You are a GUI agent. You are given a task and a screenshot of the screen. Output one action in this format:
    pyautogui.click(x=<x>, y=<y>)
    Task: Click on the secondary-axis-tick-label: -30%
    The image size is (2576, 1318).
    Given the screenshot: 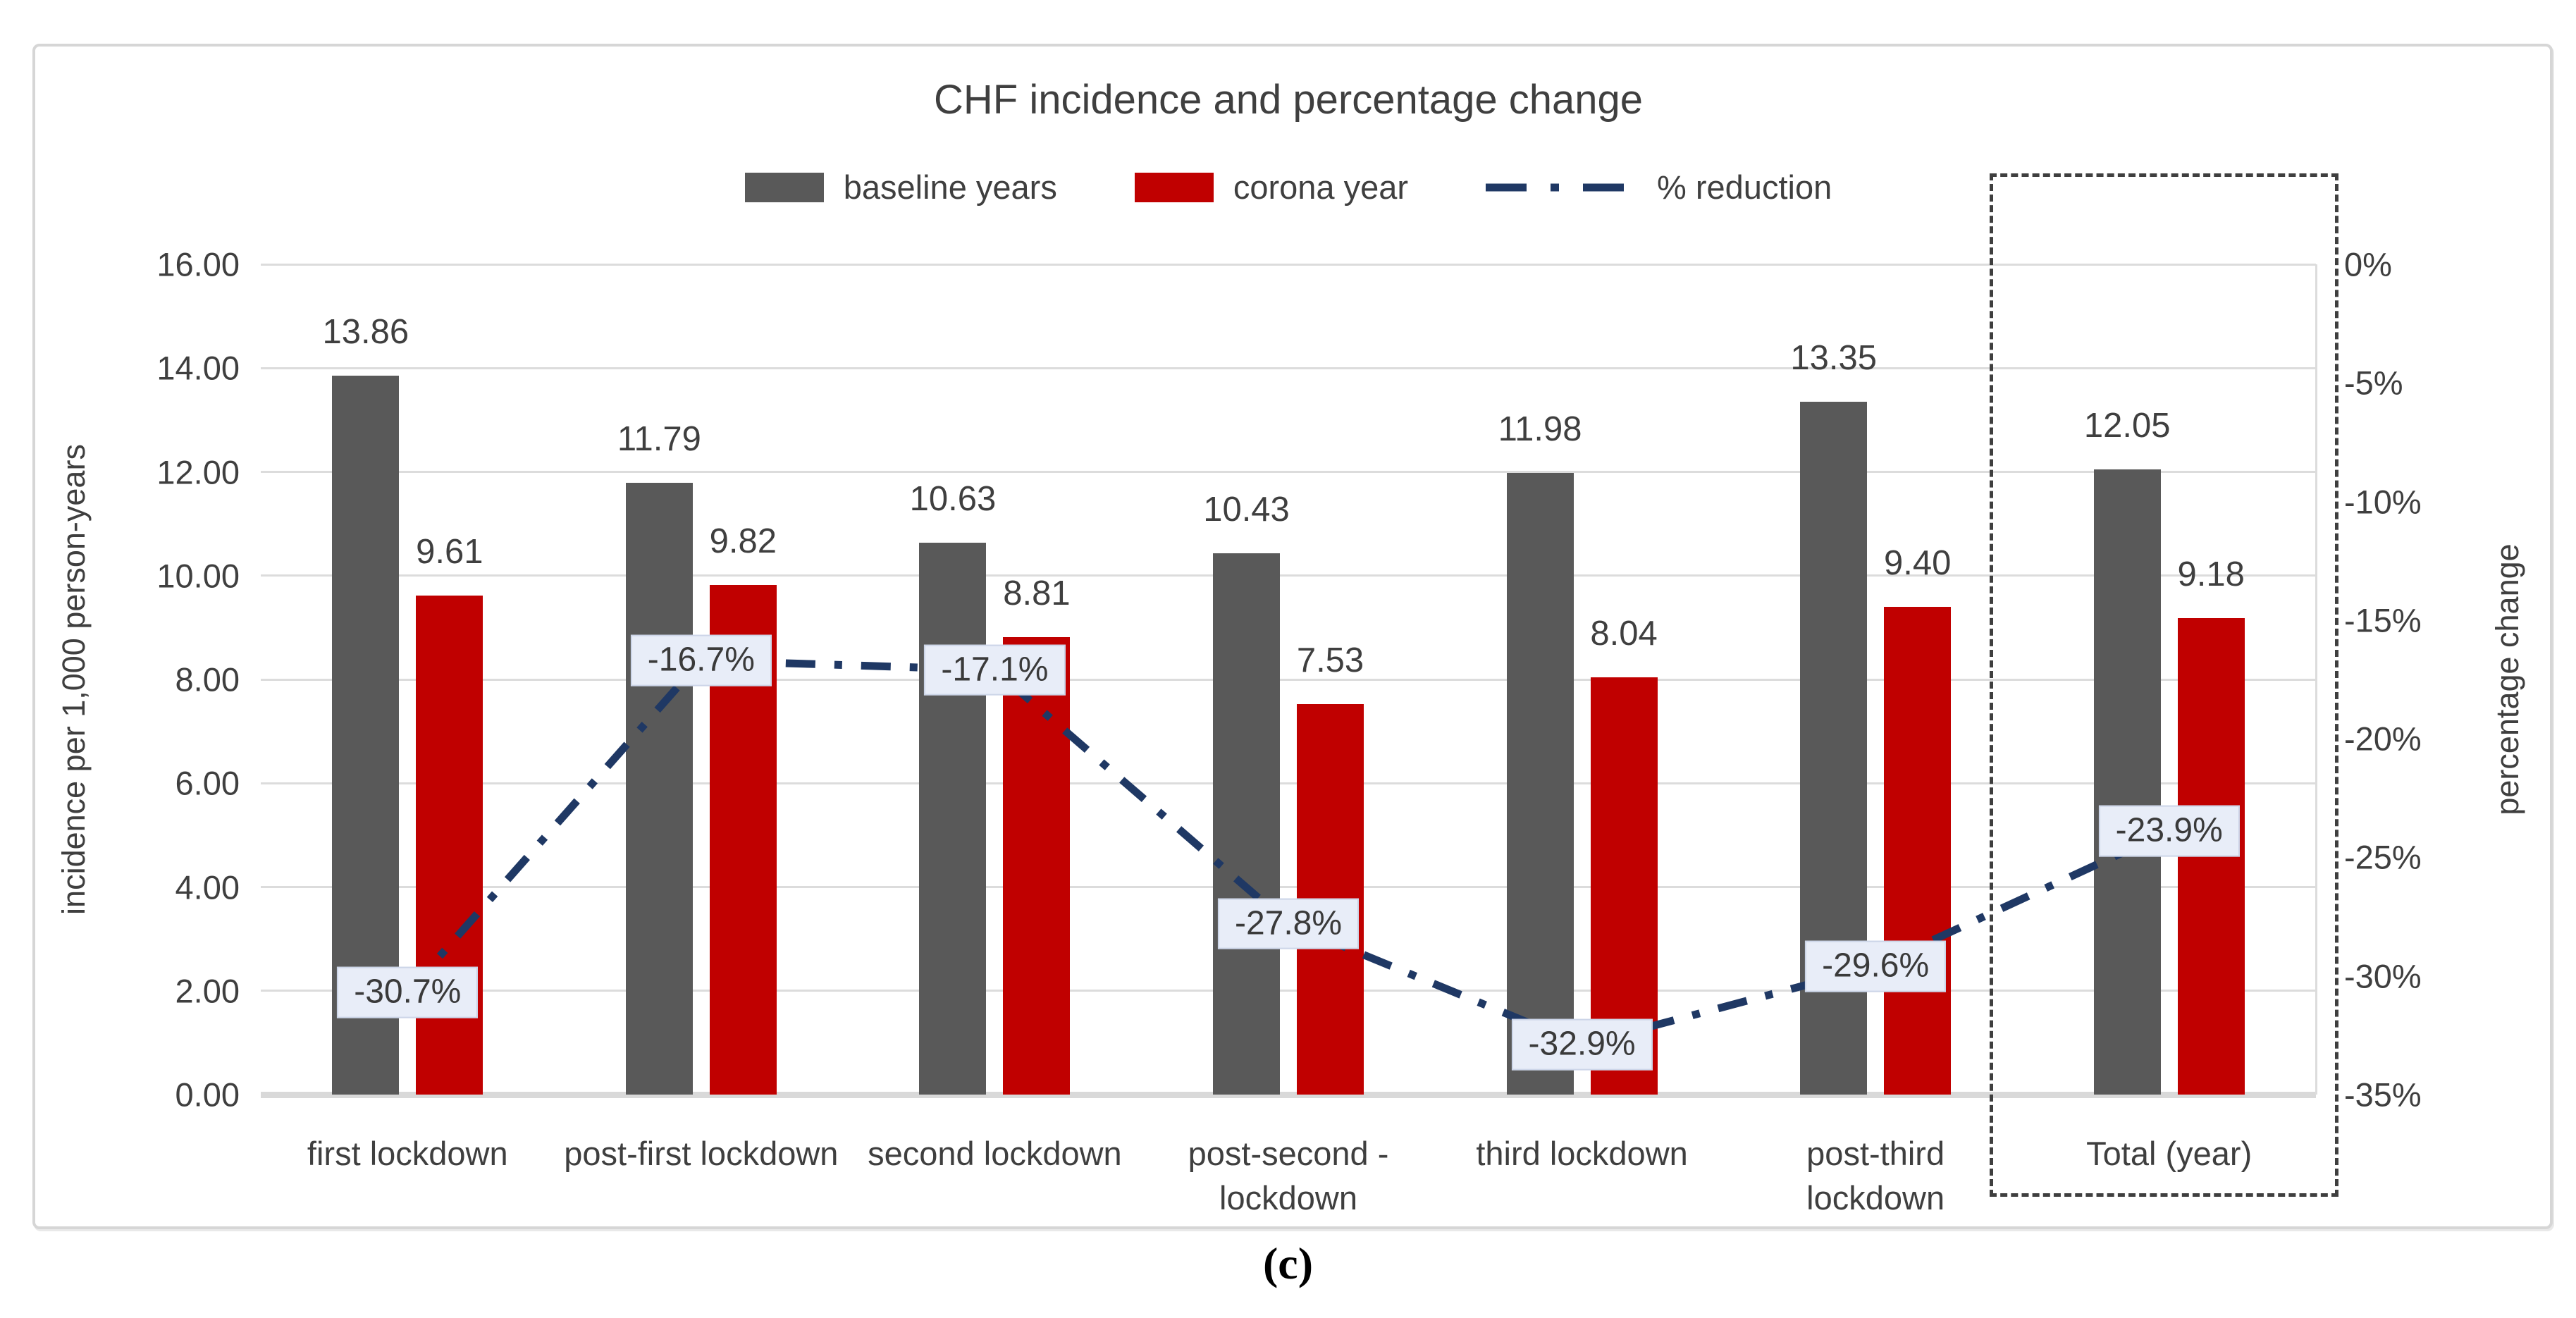 What is the action you would take?
    pyautogui.click(x=2383, y=976)
    